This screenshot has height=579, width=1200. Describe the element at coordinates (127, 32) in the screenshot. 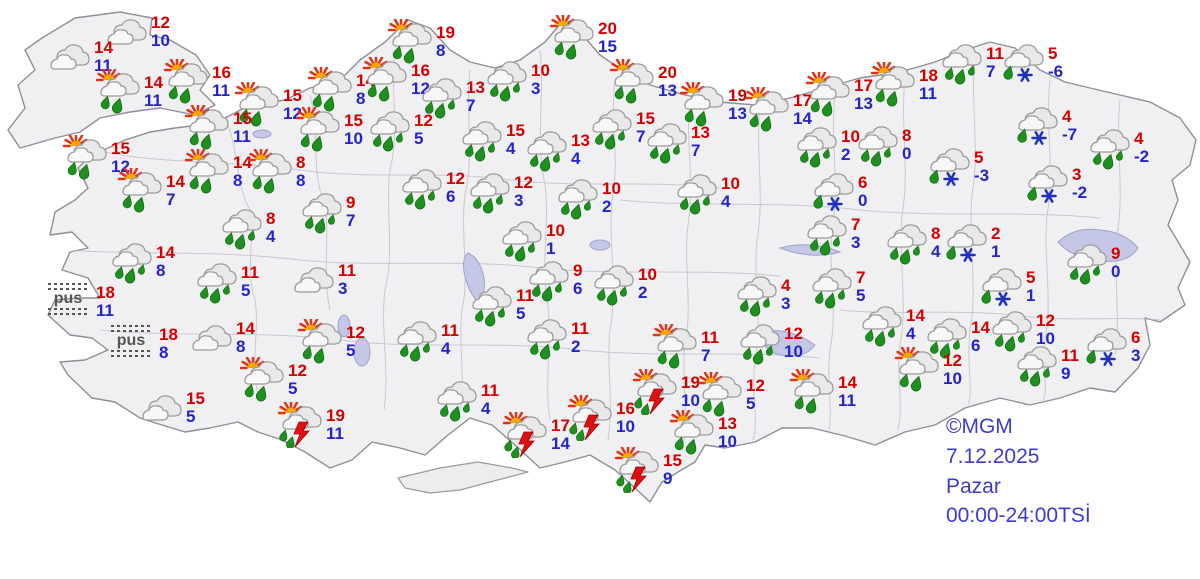

I see `cloudy-icon` at that location.